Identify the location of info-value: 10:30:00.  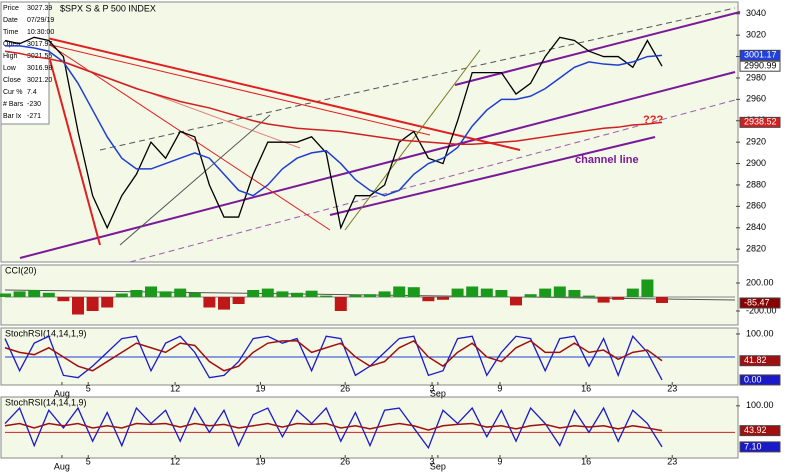
(40, 32).